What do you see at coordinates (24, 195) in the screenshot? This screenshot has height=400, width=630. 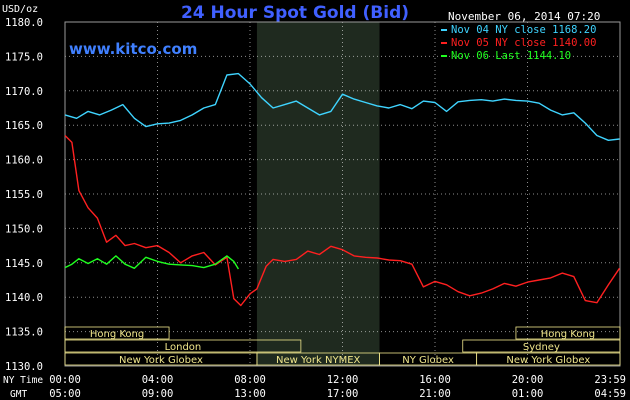 I see `y-tick-label: 1155.0` at bounding box center [24, 195].